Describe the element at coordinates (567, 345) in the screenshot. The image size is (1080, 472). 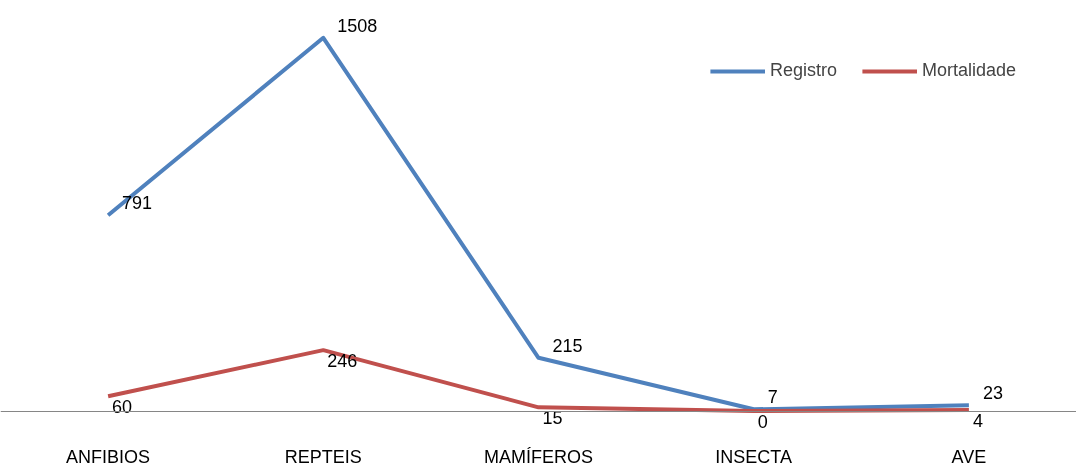
I see `data-label: 215` at that location.